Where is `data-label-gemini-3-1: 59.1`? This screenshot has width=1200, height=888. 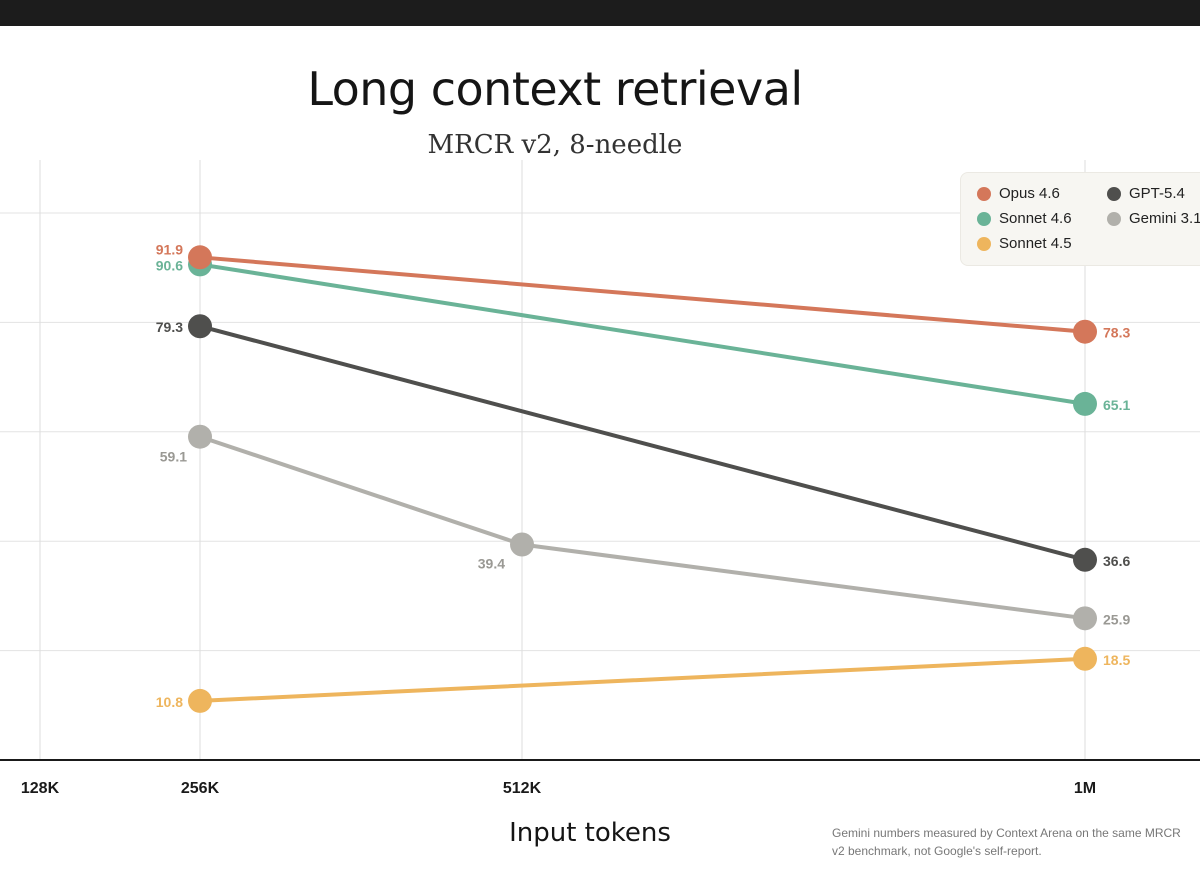
data-label-gemini-3-1: 59.1 is located at coordinates (173, 457).